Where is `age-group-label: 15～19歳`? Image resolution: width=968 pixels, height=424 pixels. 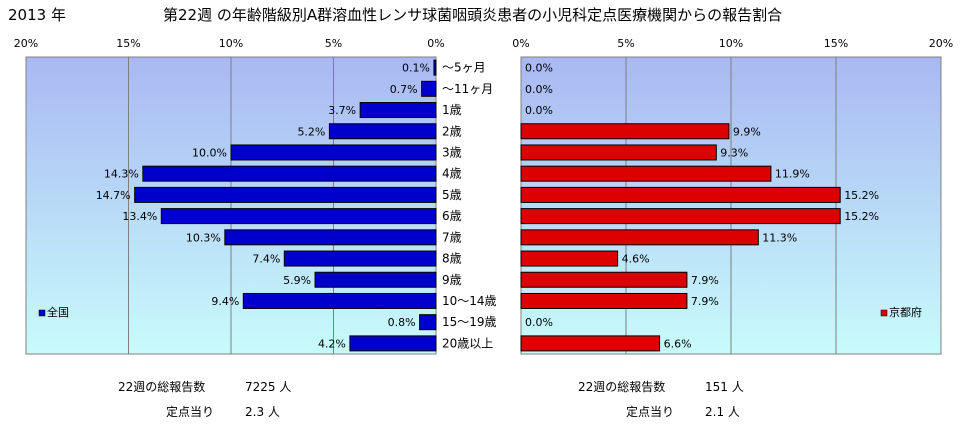 age-group-label: 15～19歳 is located at coordinates (469, 322).